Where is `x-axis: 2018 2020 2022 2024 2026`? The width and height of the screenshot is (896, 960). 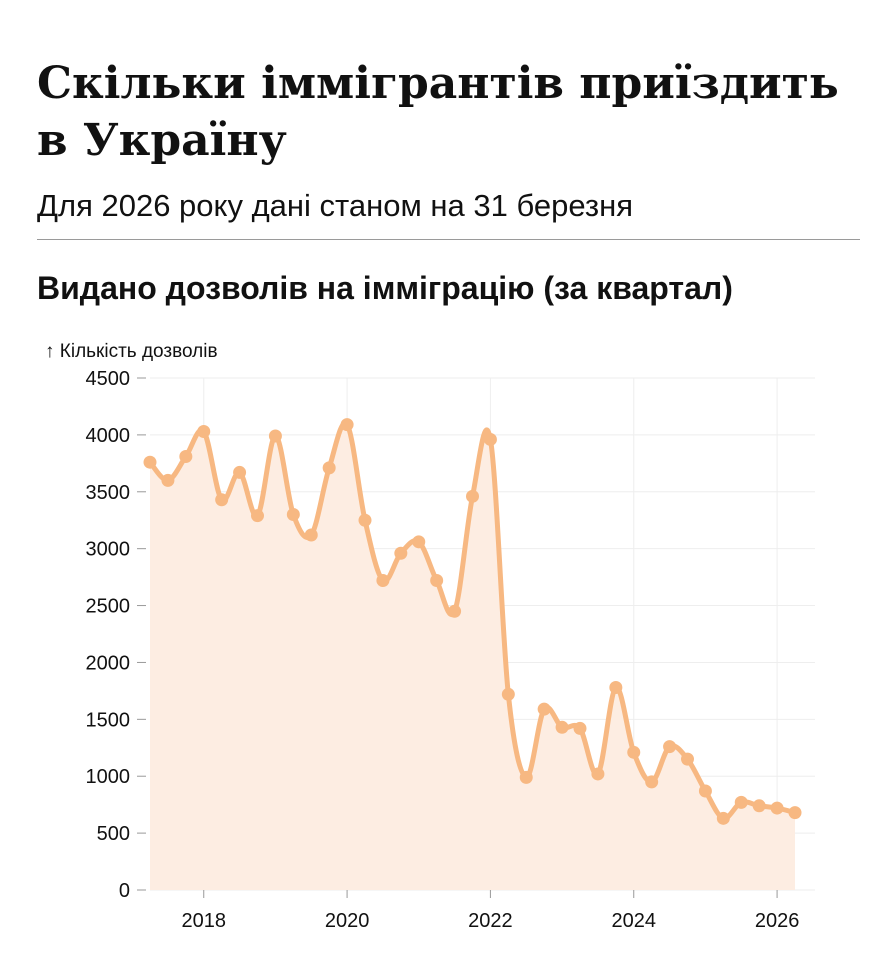 x-axis: 2018 2020 2022 2024 2026 is located at coordinates (491, 911).